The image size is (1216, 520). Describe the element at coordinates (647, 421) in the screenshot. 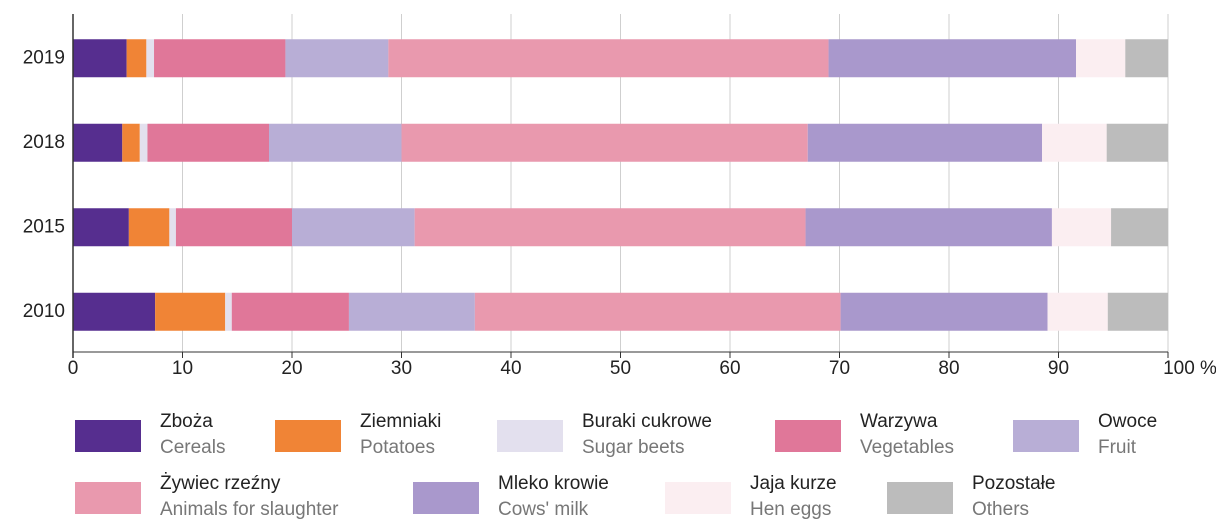

I see `legend-label: Buraki cukrowe` at that location.